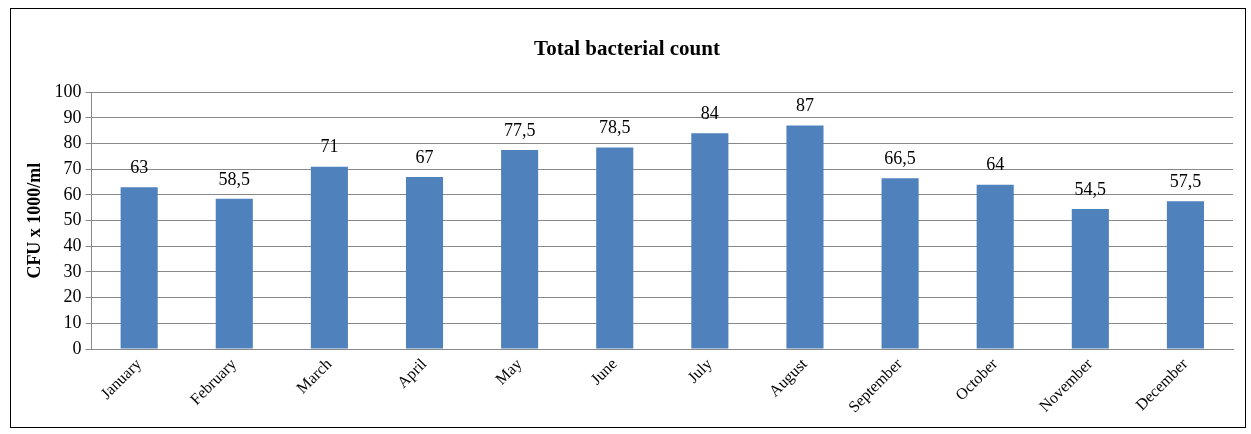 Image resolution: width=1251 pixels, height=434 pixels. I want to click on y-tick-label: 100, so click(68, 90).